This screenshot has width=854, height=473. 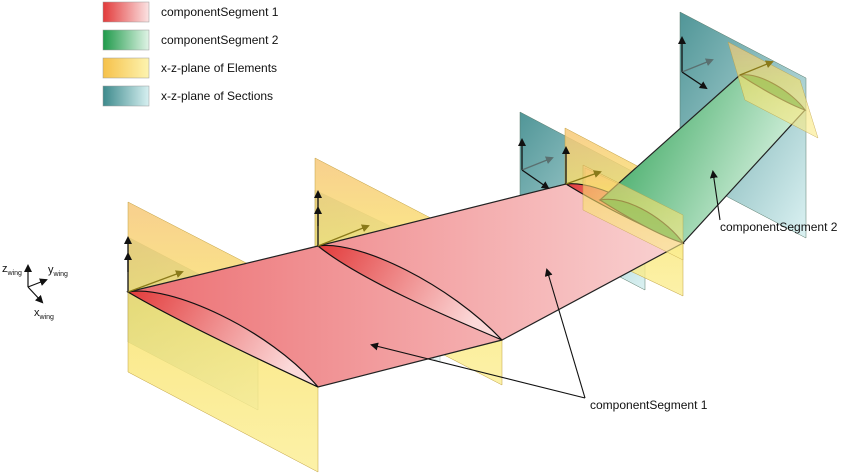 I want to click on segment1-root-airfoil, so click(x=222, y=339).